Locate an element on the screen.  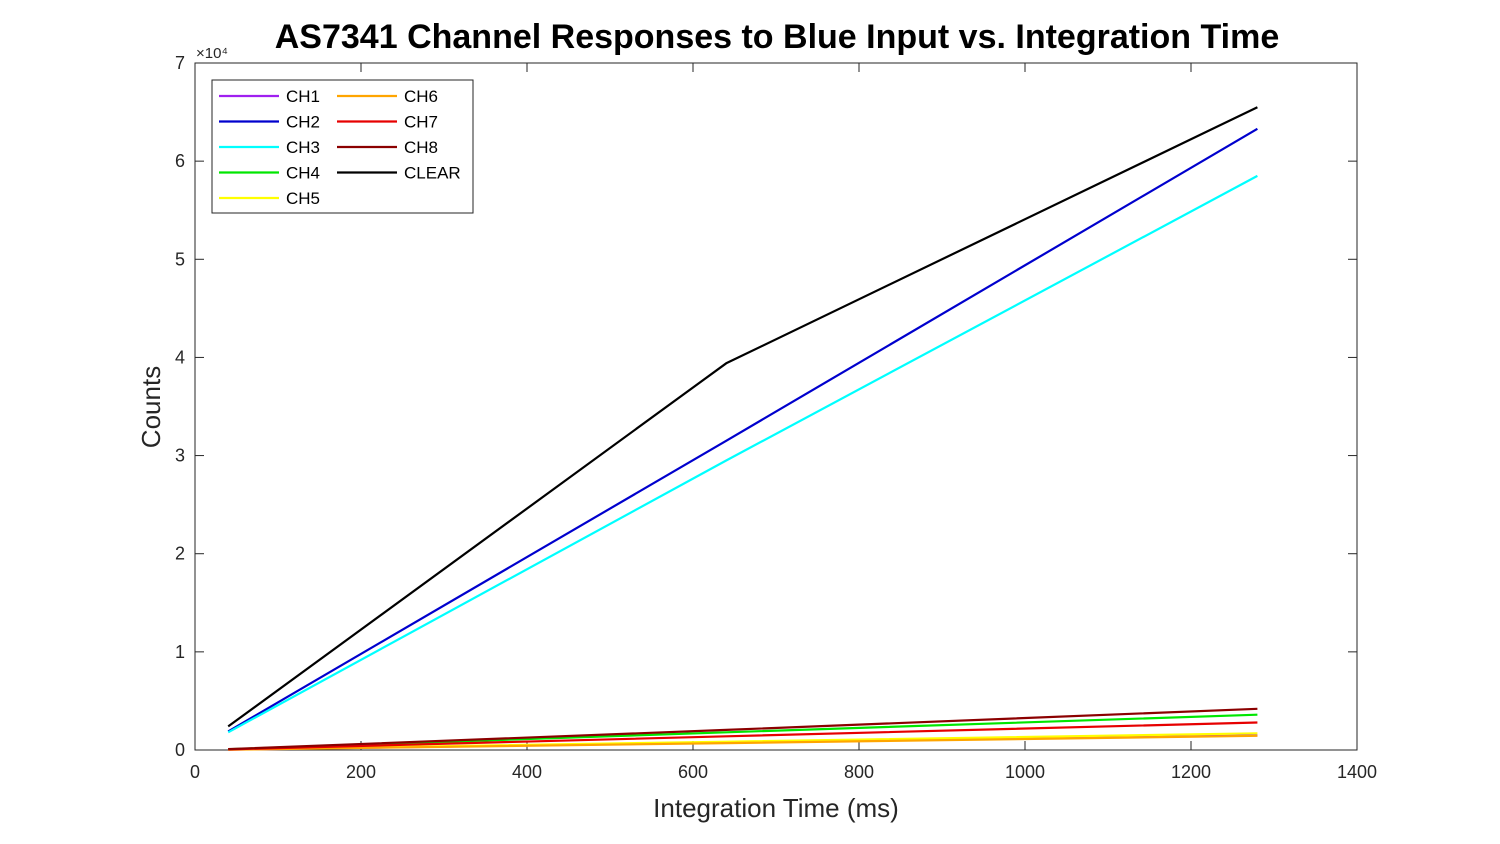
legend-label-ch5: CH5 is located at coordinates (303, 198).